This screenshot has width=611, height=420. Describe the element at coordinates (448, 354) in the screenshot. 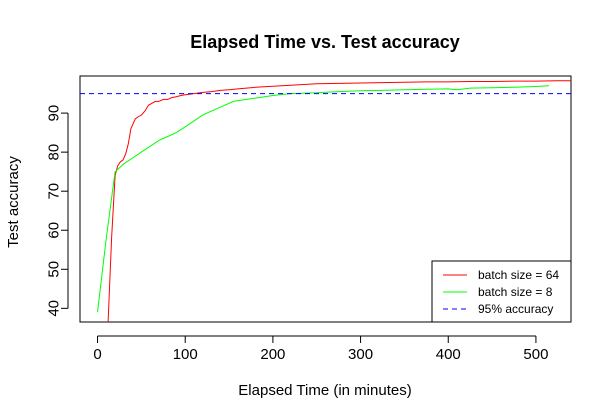

I see `x-tick-label: 400` at that location.